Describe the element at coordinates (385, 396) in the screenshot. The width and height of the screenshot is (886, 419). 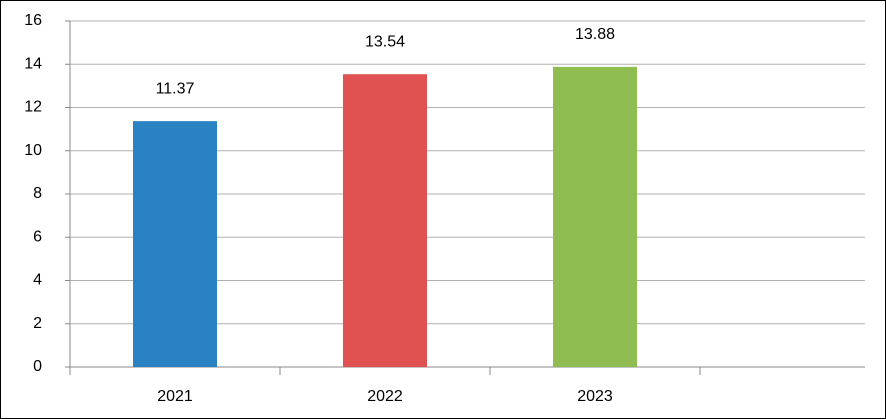
I see `x-tick-label: 2022` at that location.